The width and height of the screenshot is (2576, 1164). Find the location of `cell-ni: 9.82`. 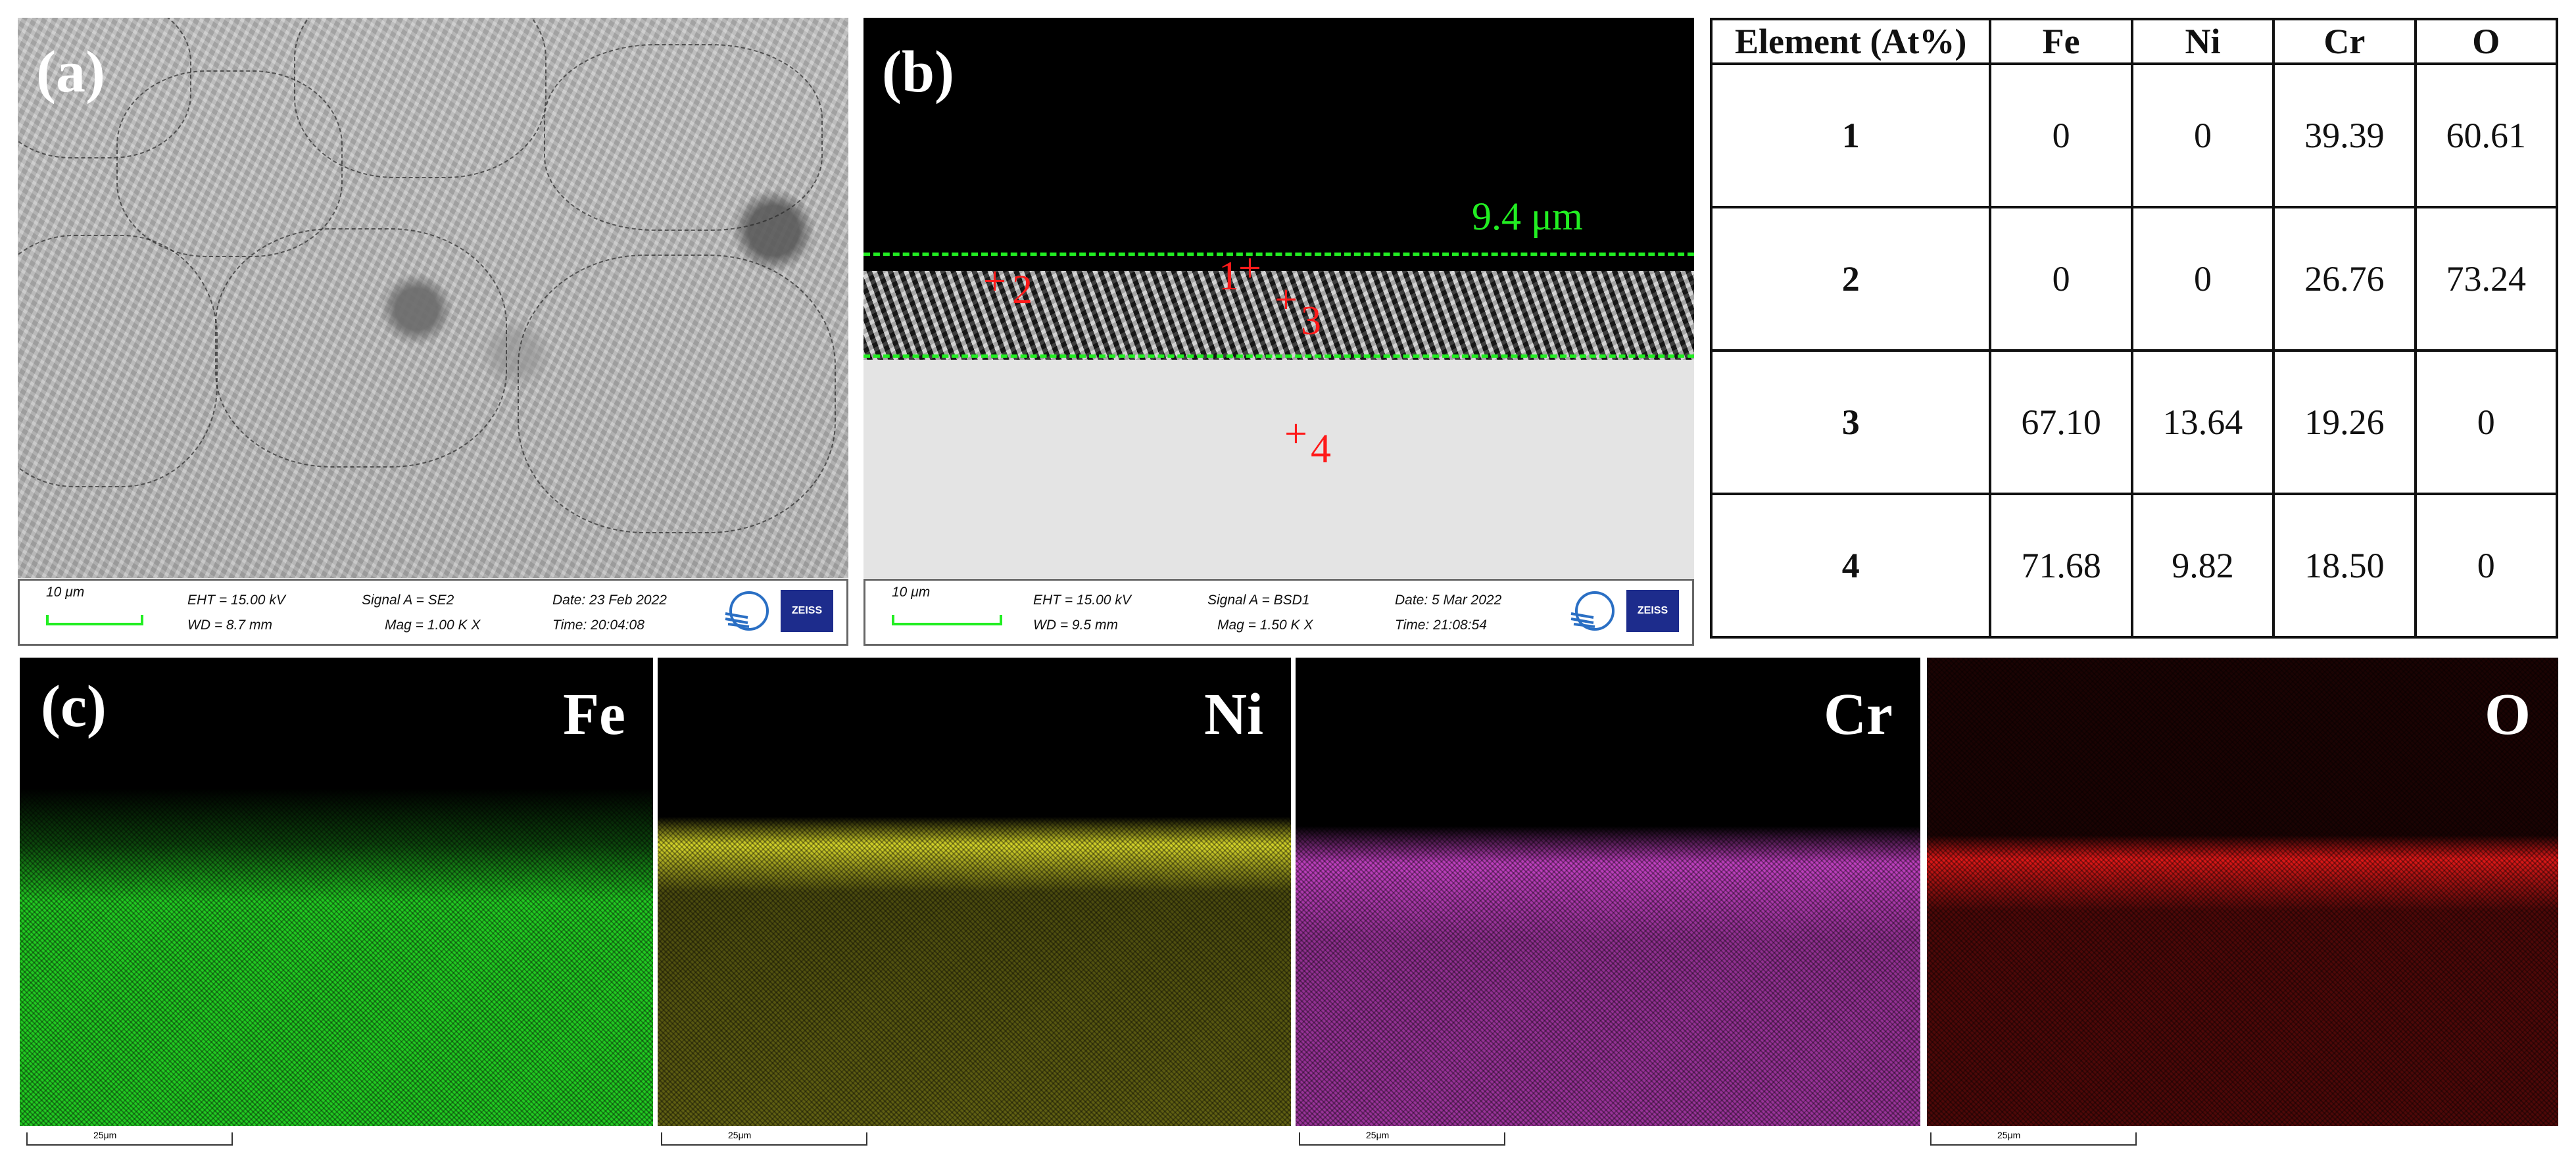

cell-ni: 9.82 is located at coordinates (2202, 566).